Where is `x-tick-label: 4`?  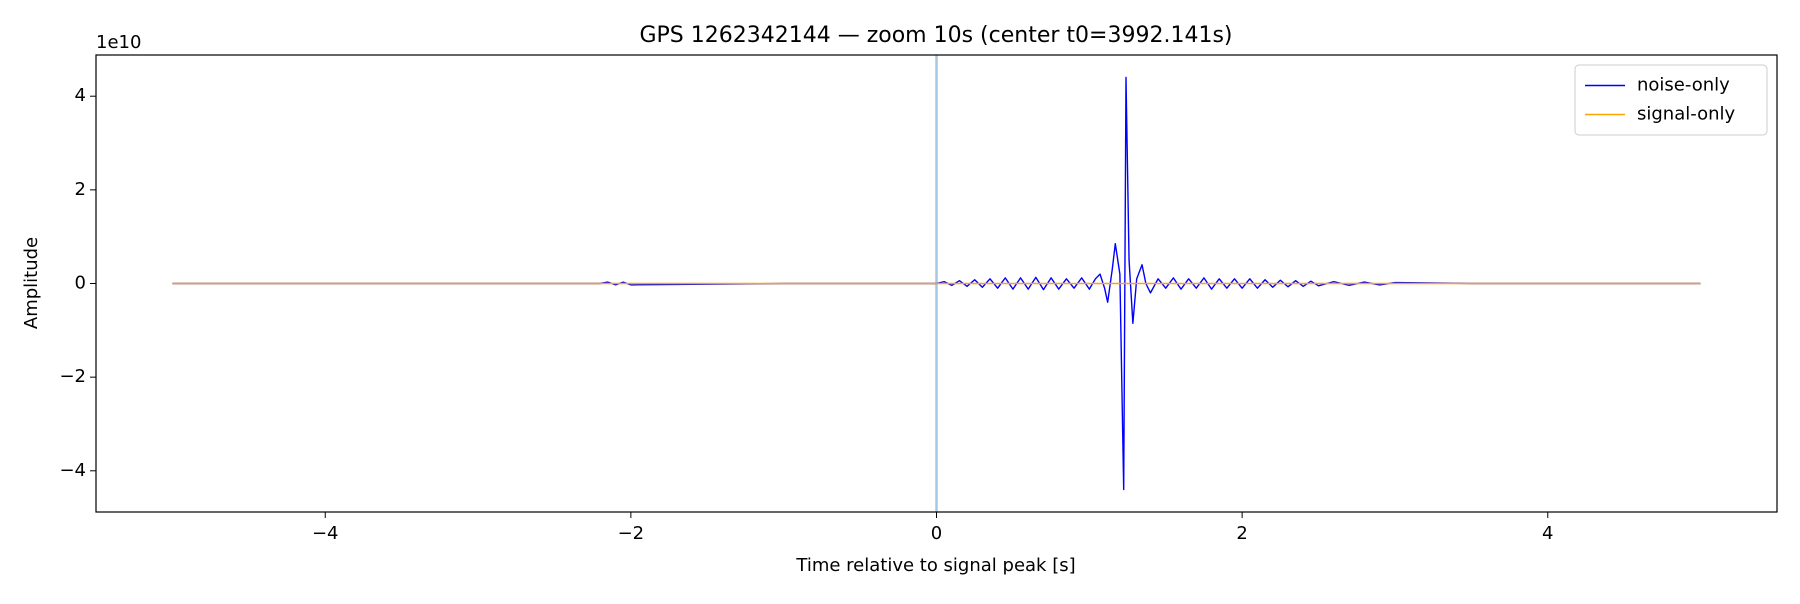 x-tick-label: 4 is located at coordinates (1547, 533).